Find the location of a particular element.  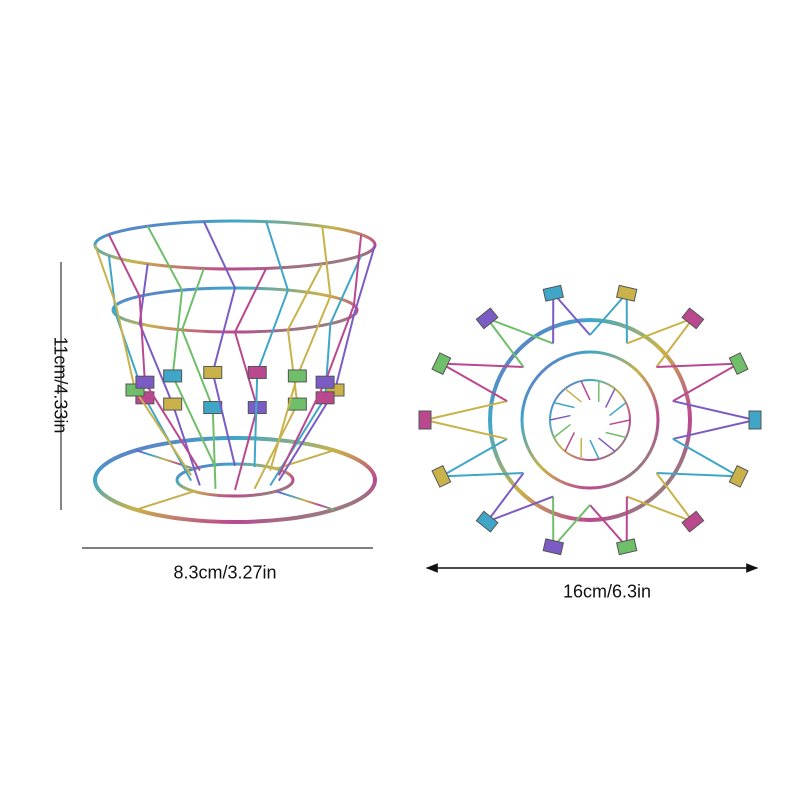

center-ring is located at coordinates (590, 420).